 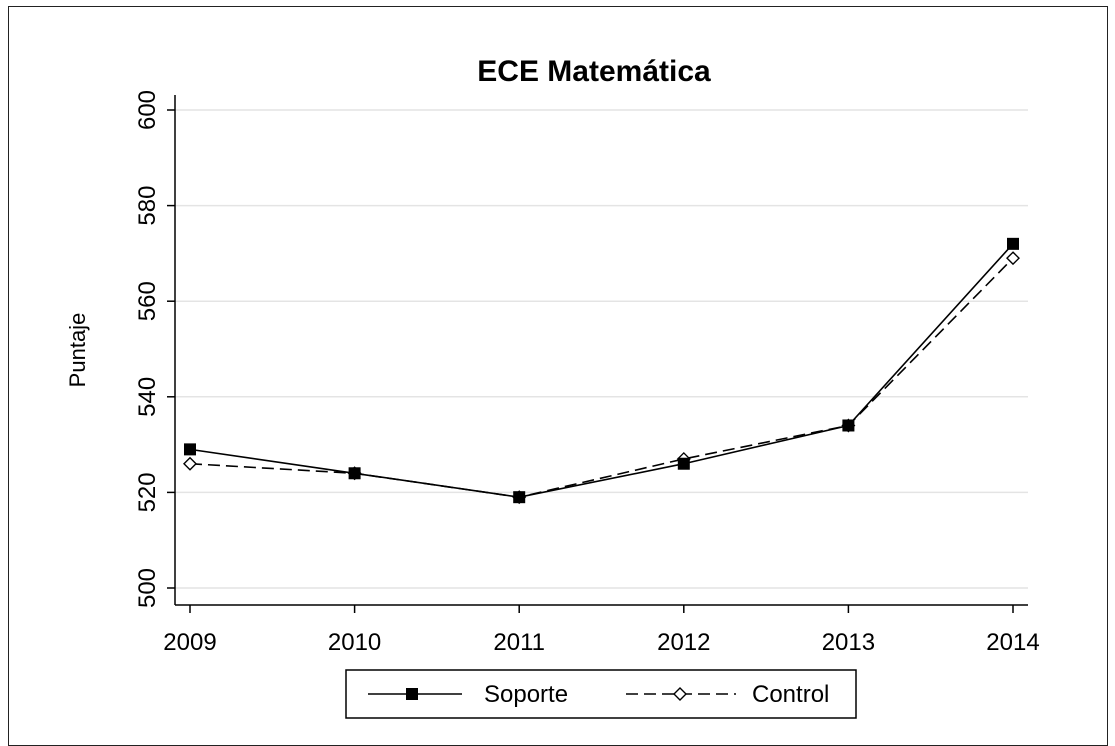 I want to click on y-tick-label: 600, so click(x=147, y=110).